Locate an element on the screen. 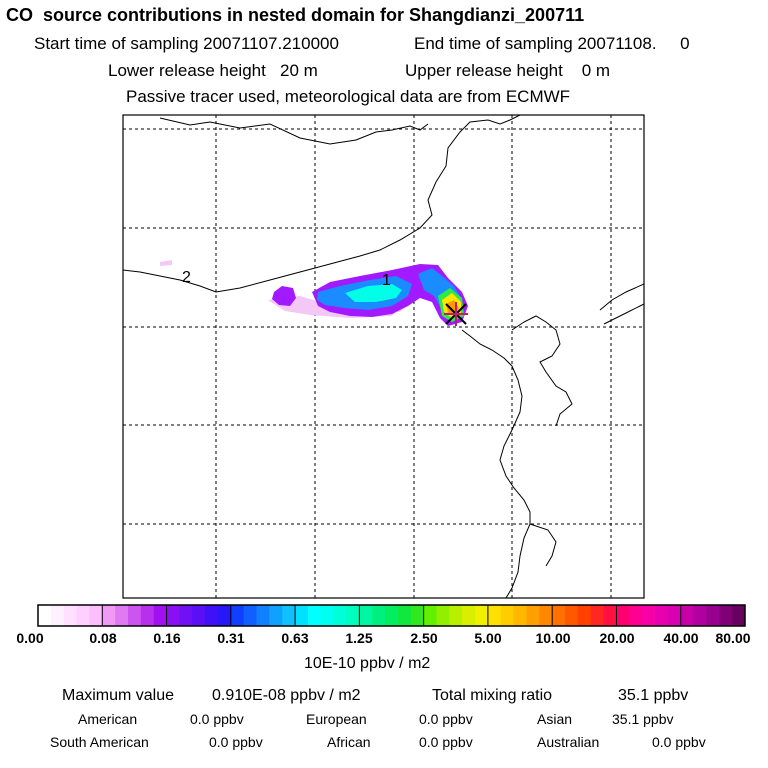 This screenshot has width=768, height=768. sampling-start: Start time of sampling 20071107.210000 is located at coordinates (186, 43).